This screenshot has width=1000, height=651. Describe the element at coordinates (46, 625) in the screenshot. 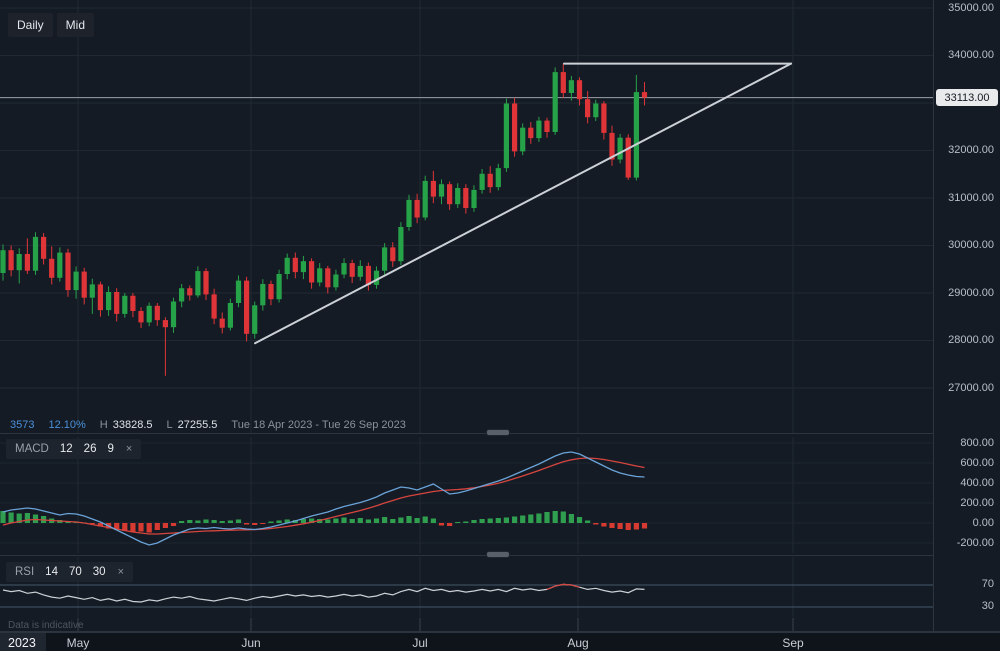

I see `data-indicative-note: Data is indicative` at that location.